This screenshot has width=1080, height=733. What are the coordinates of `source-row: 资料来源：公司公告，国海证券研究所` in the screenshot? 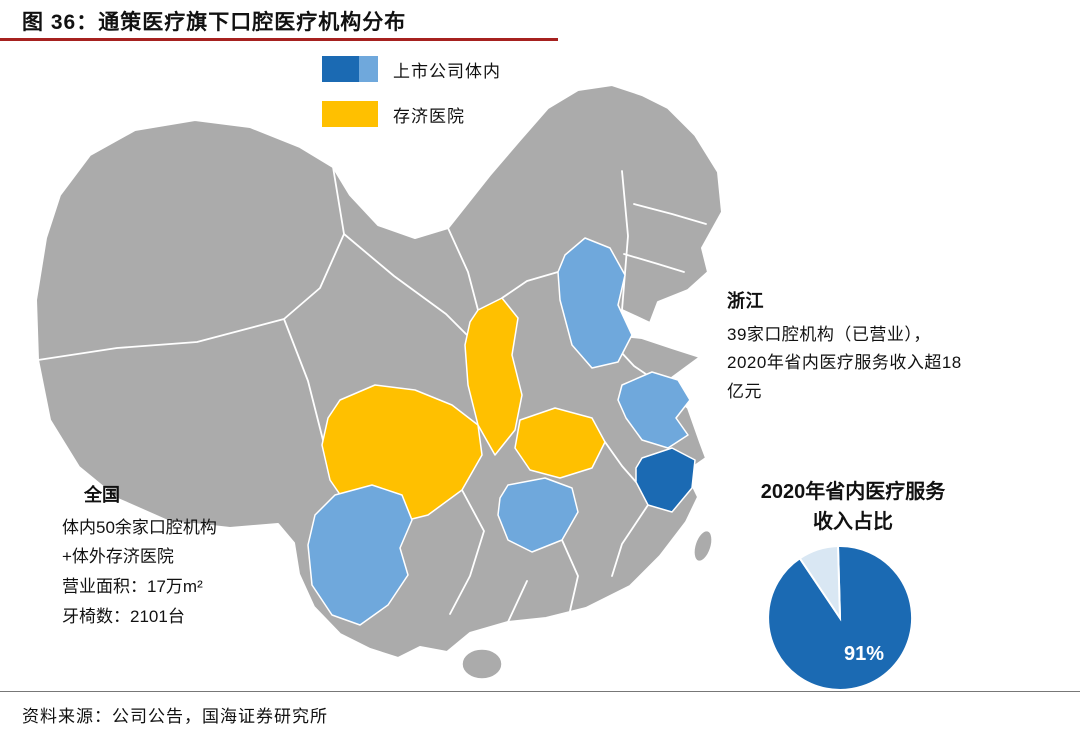 It's located at (540, 709).